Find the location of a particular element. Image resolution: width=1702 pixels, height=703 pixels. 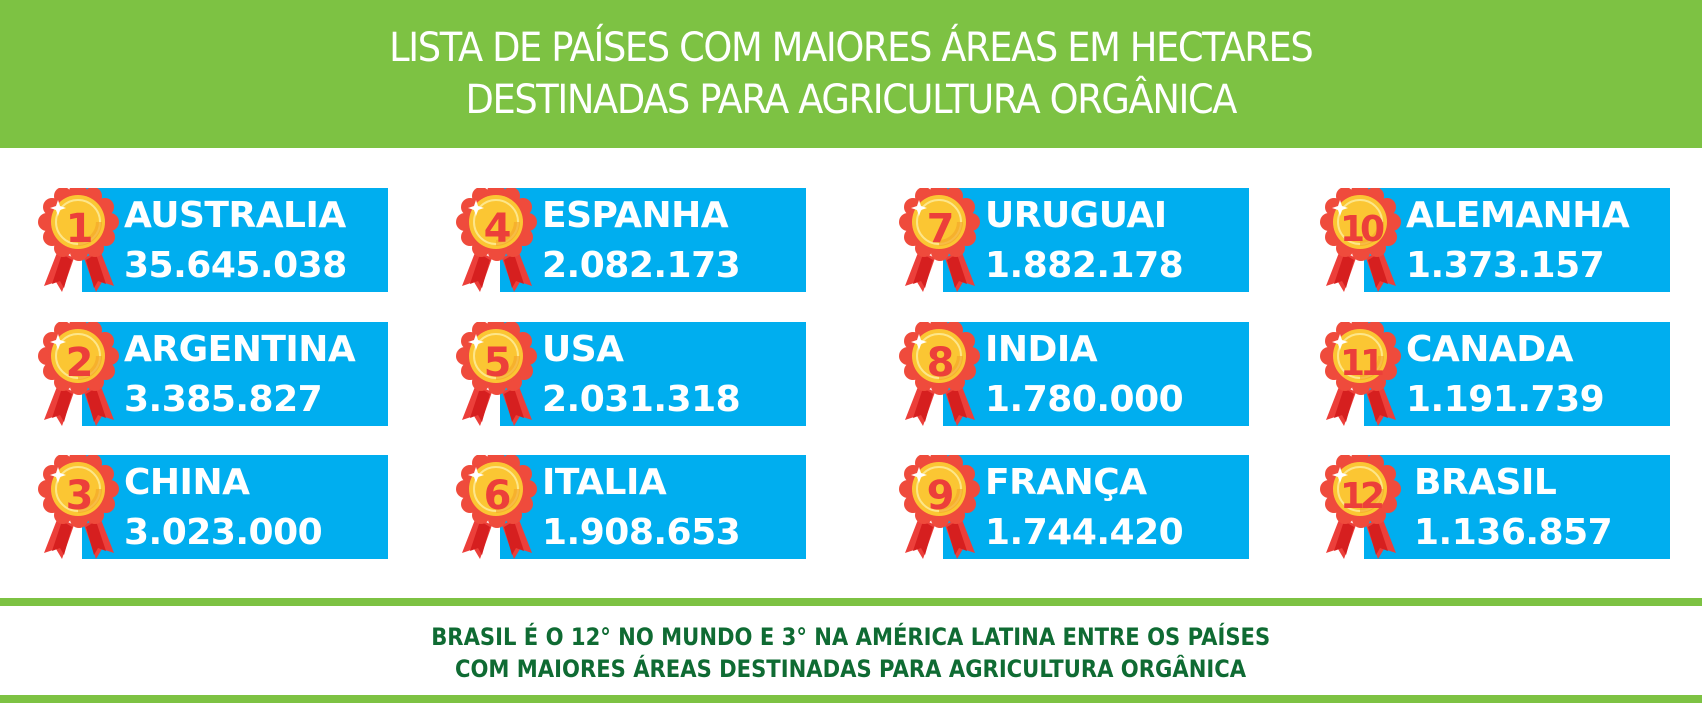

medal-icon: 7 is located at coordinates (941, 240).